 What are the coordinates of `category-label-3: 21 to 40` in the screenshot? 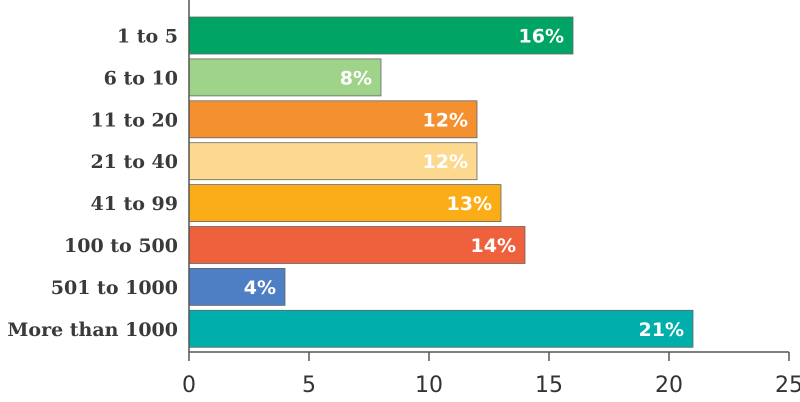 It's located at (134, 162).